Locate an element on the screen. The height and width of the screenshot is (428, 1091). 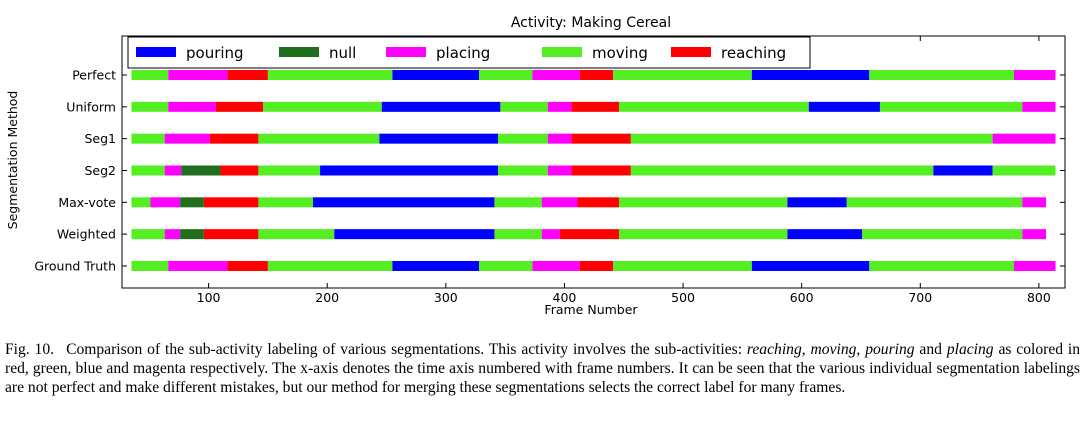
legend-label-pouring: pouring is located at coordinates (215, 53).